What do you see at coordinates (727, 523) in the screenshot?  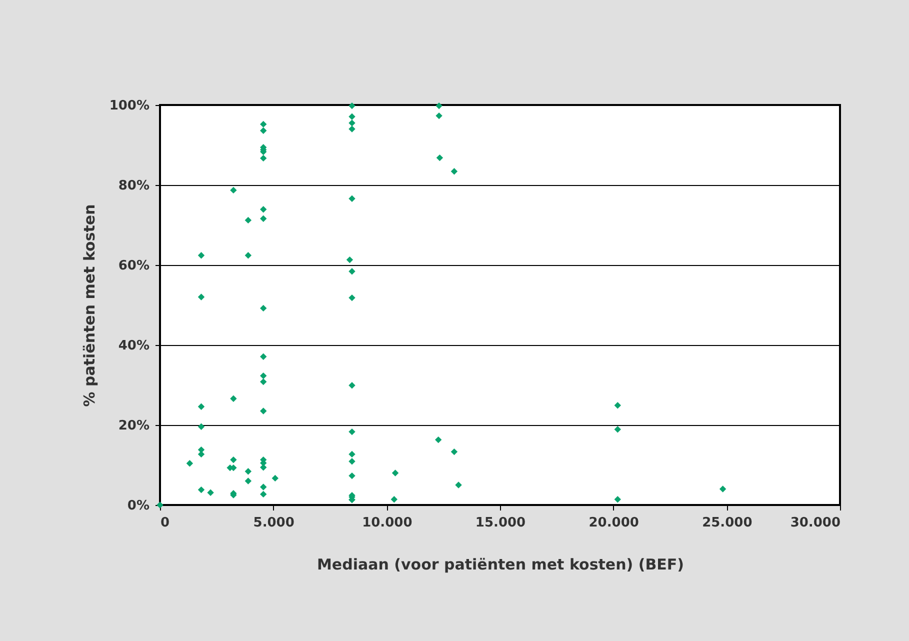 I see `x-tick-label: 25.000` at bounding box center [727, 523].